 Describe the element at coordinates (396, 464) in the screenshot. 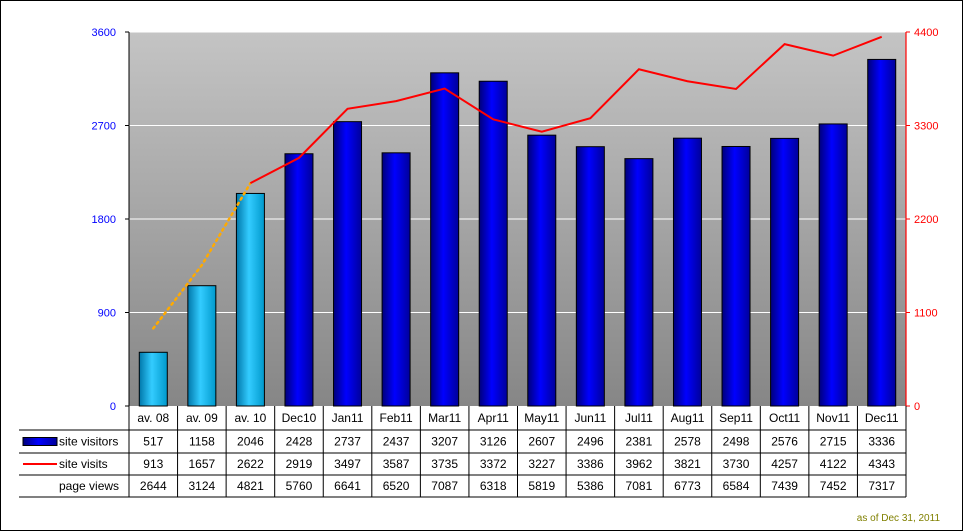

I see `table-value-site-visits: 3587` at that location.